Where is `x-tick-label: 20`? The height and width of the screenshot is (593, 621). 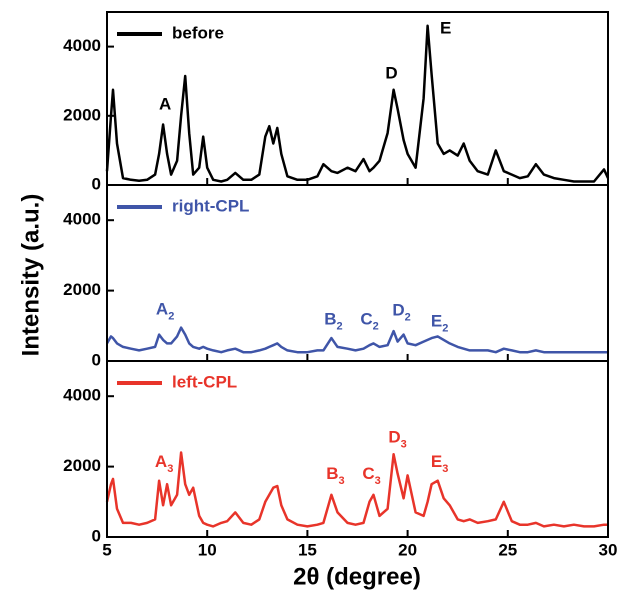 x-tick-label: 20 is located at coordinates (407, 549).